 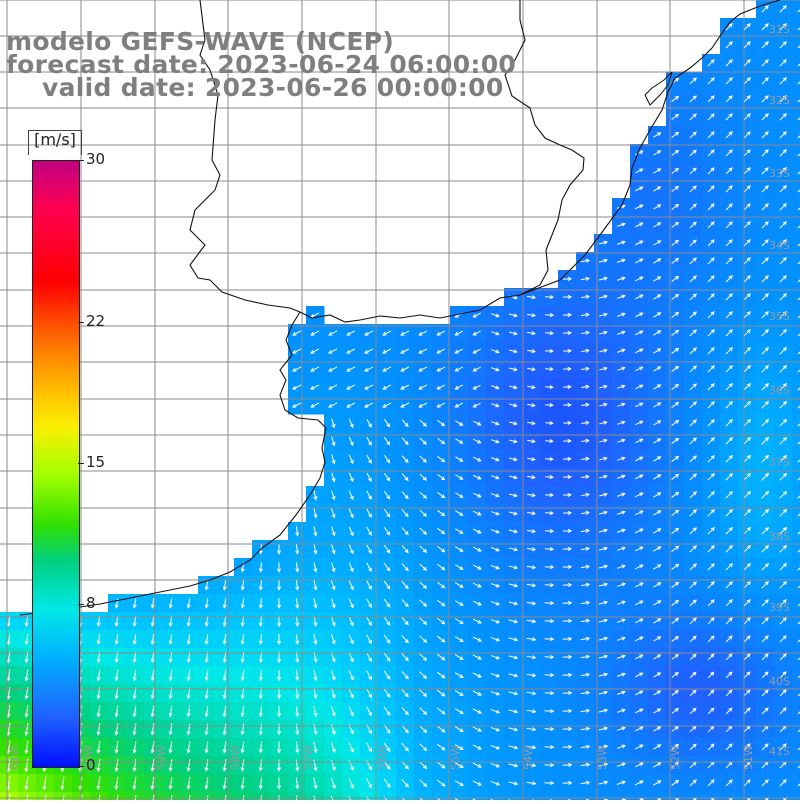 I want to click on colorbar-tick-label: 0, so click(x=91, y=765).